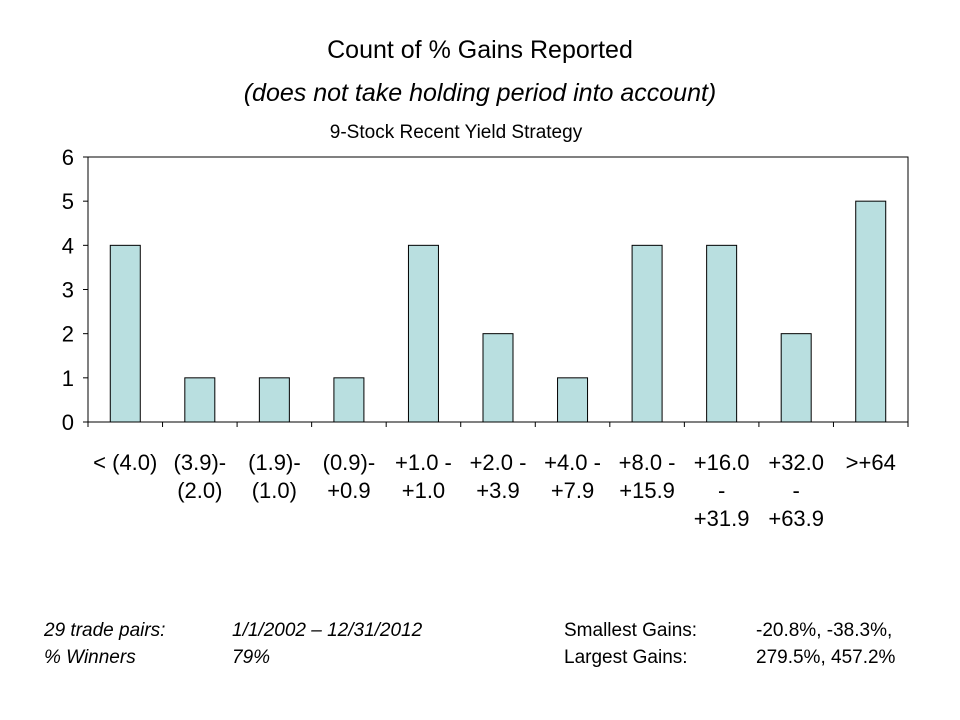  I want to click on x-category-label-line: +4.0 -, so click(572, 462).